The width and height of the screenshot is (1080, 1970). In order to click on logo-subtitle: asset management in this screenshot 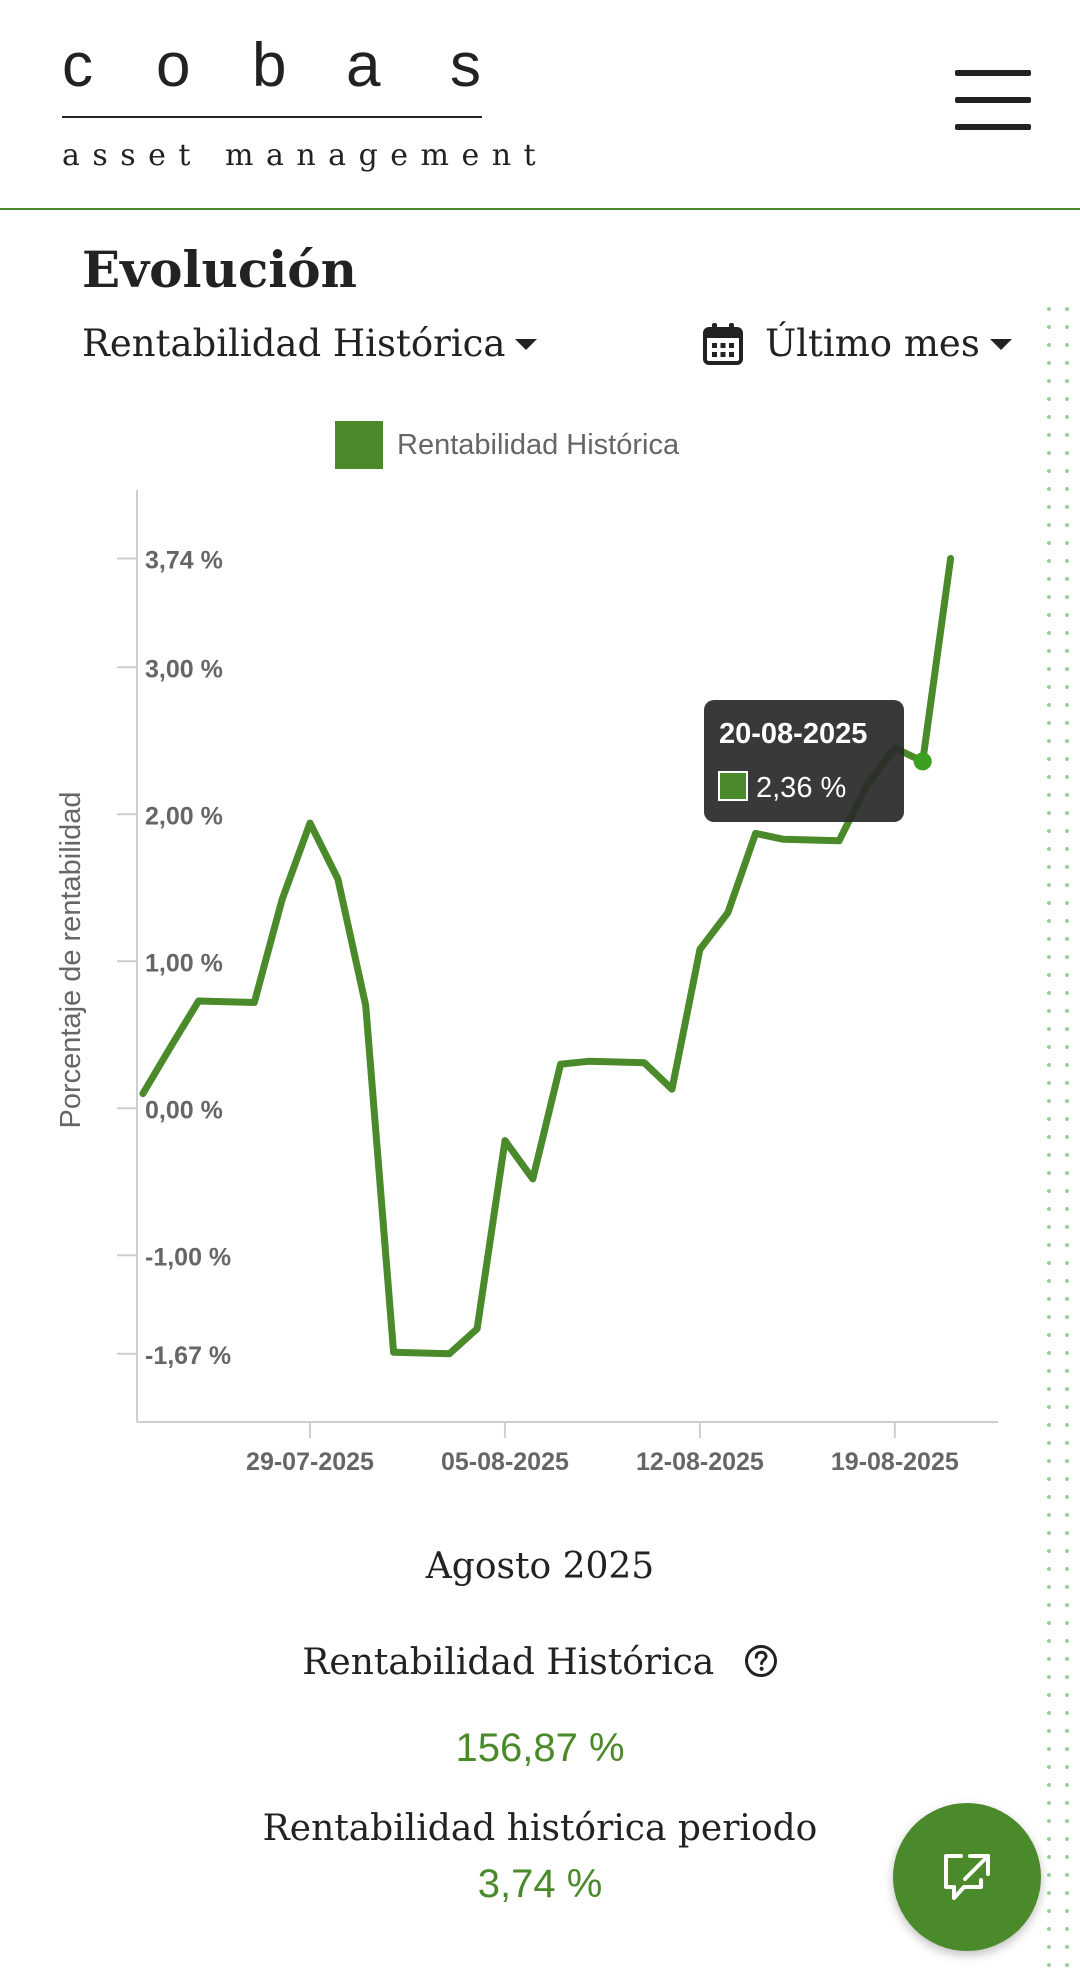, I will do `click(305, 155)`.